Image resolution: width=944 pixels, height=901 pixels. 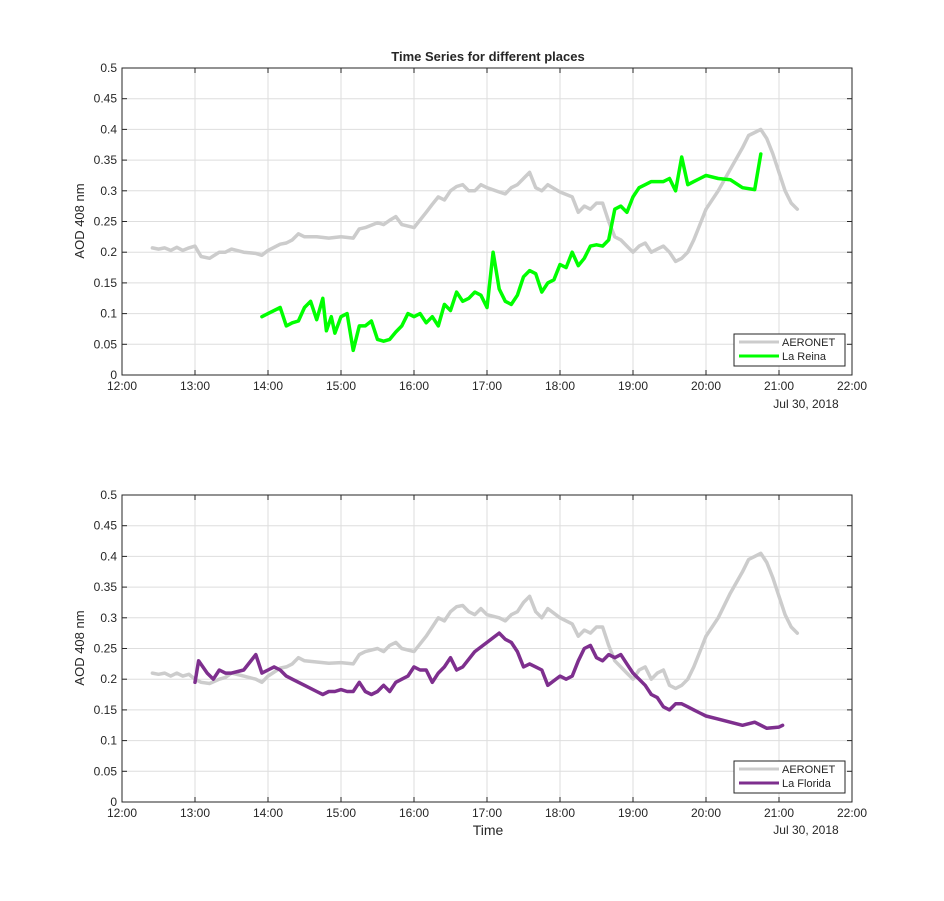 I want to click on series-line-la-florida, so click(x=489, y=681).